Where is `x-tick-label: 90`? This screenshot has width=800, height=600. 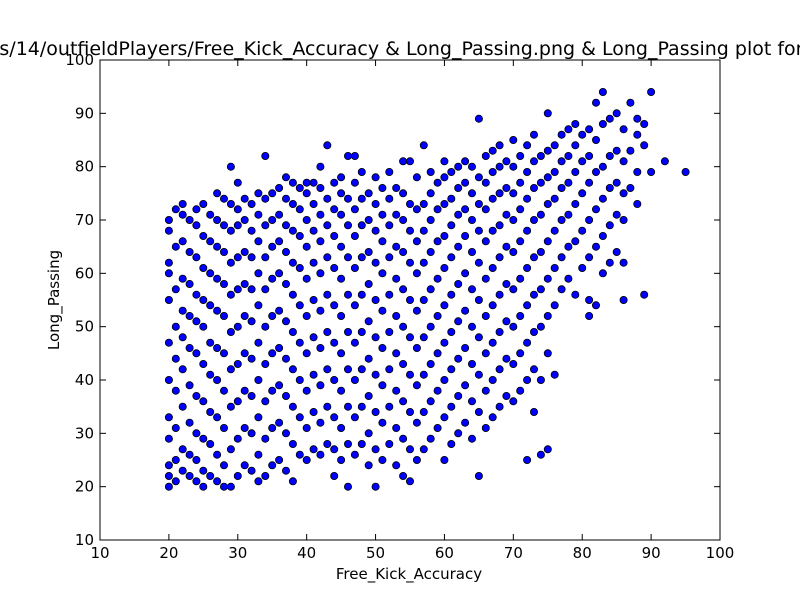
x-tick-label: 90 is located at coordinates (651, 553).